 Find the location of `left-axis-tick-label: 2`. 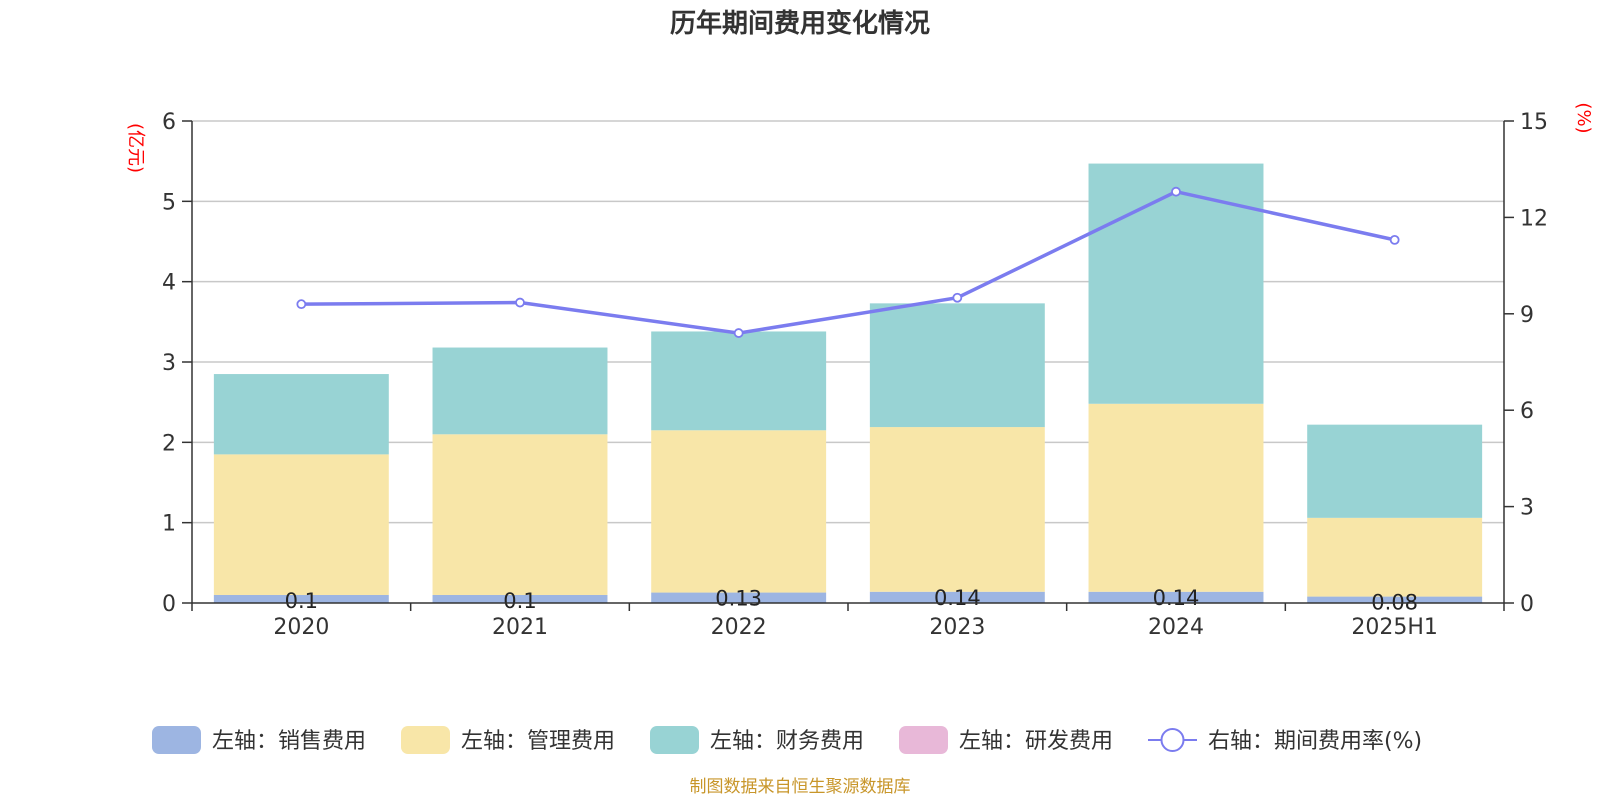

left-axis-tick-label: 2 is located at coordinates (169, 443).